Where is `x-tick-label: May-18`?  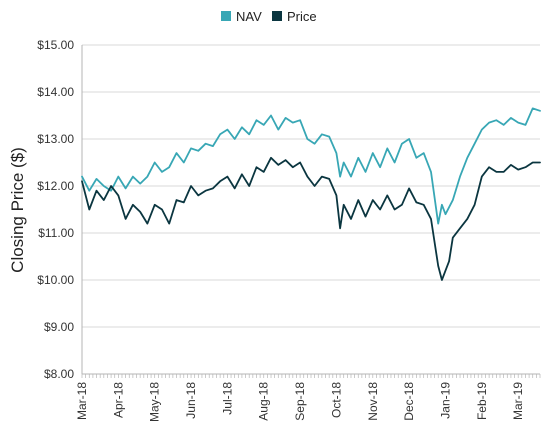 x-tick-label: May-18 is located at coordinates (155, 402).